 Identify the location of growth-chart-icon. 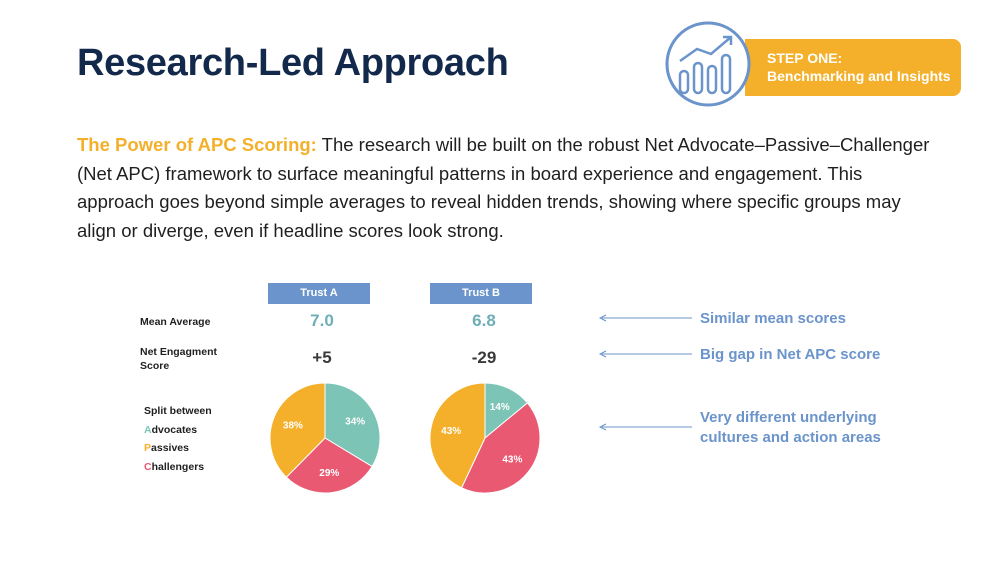
(708, 64).